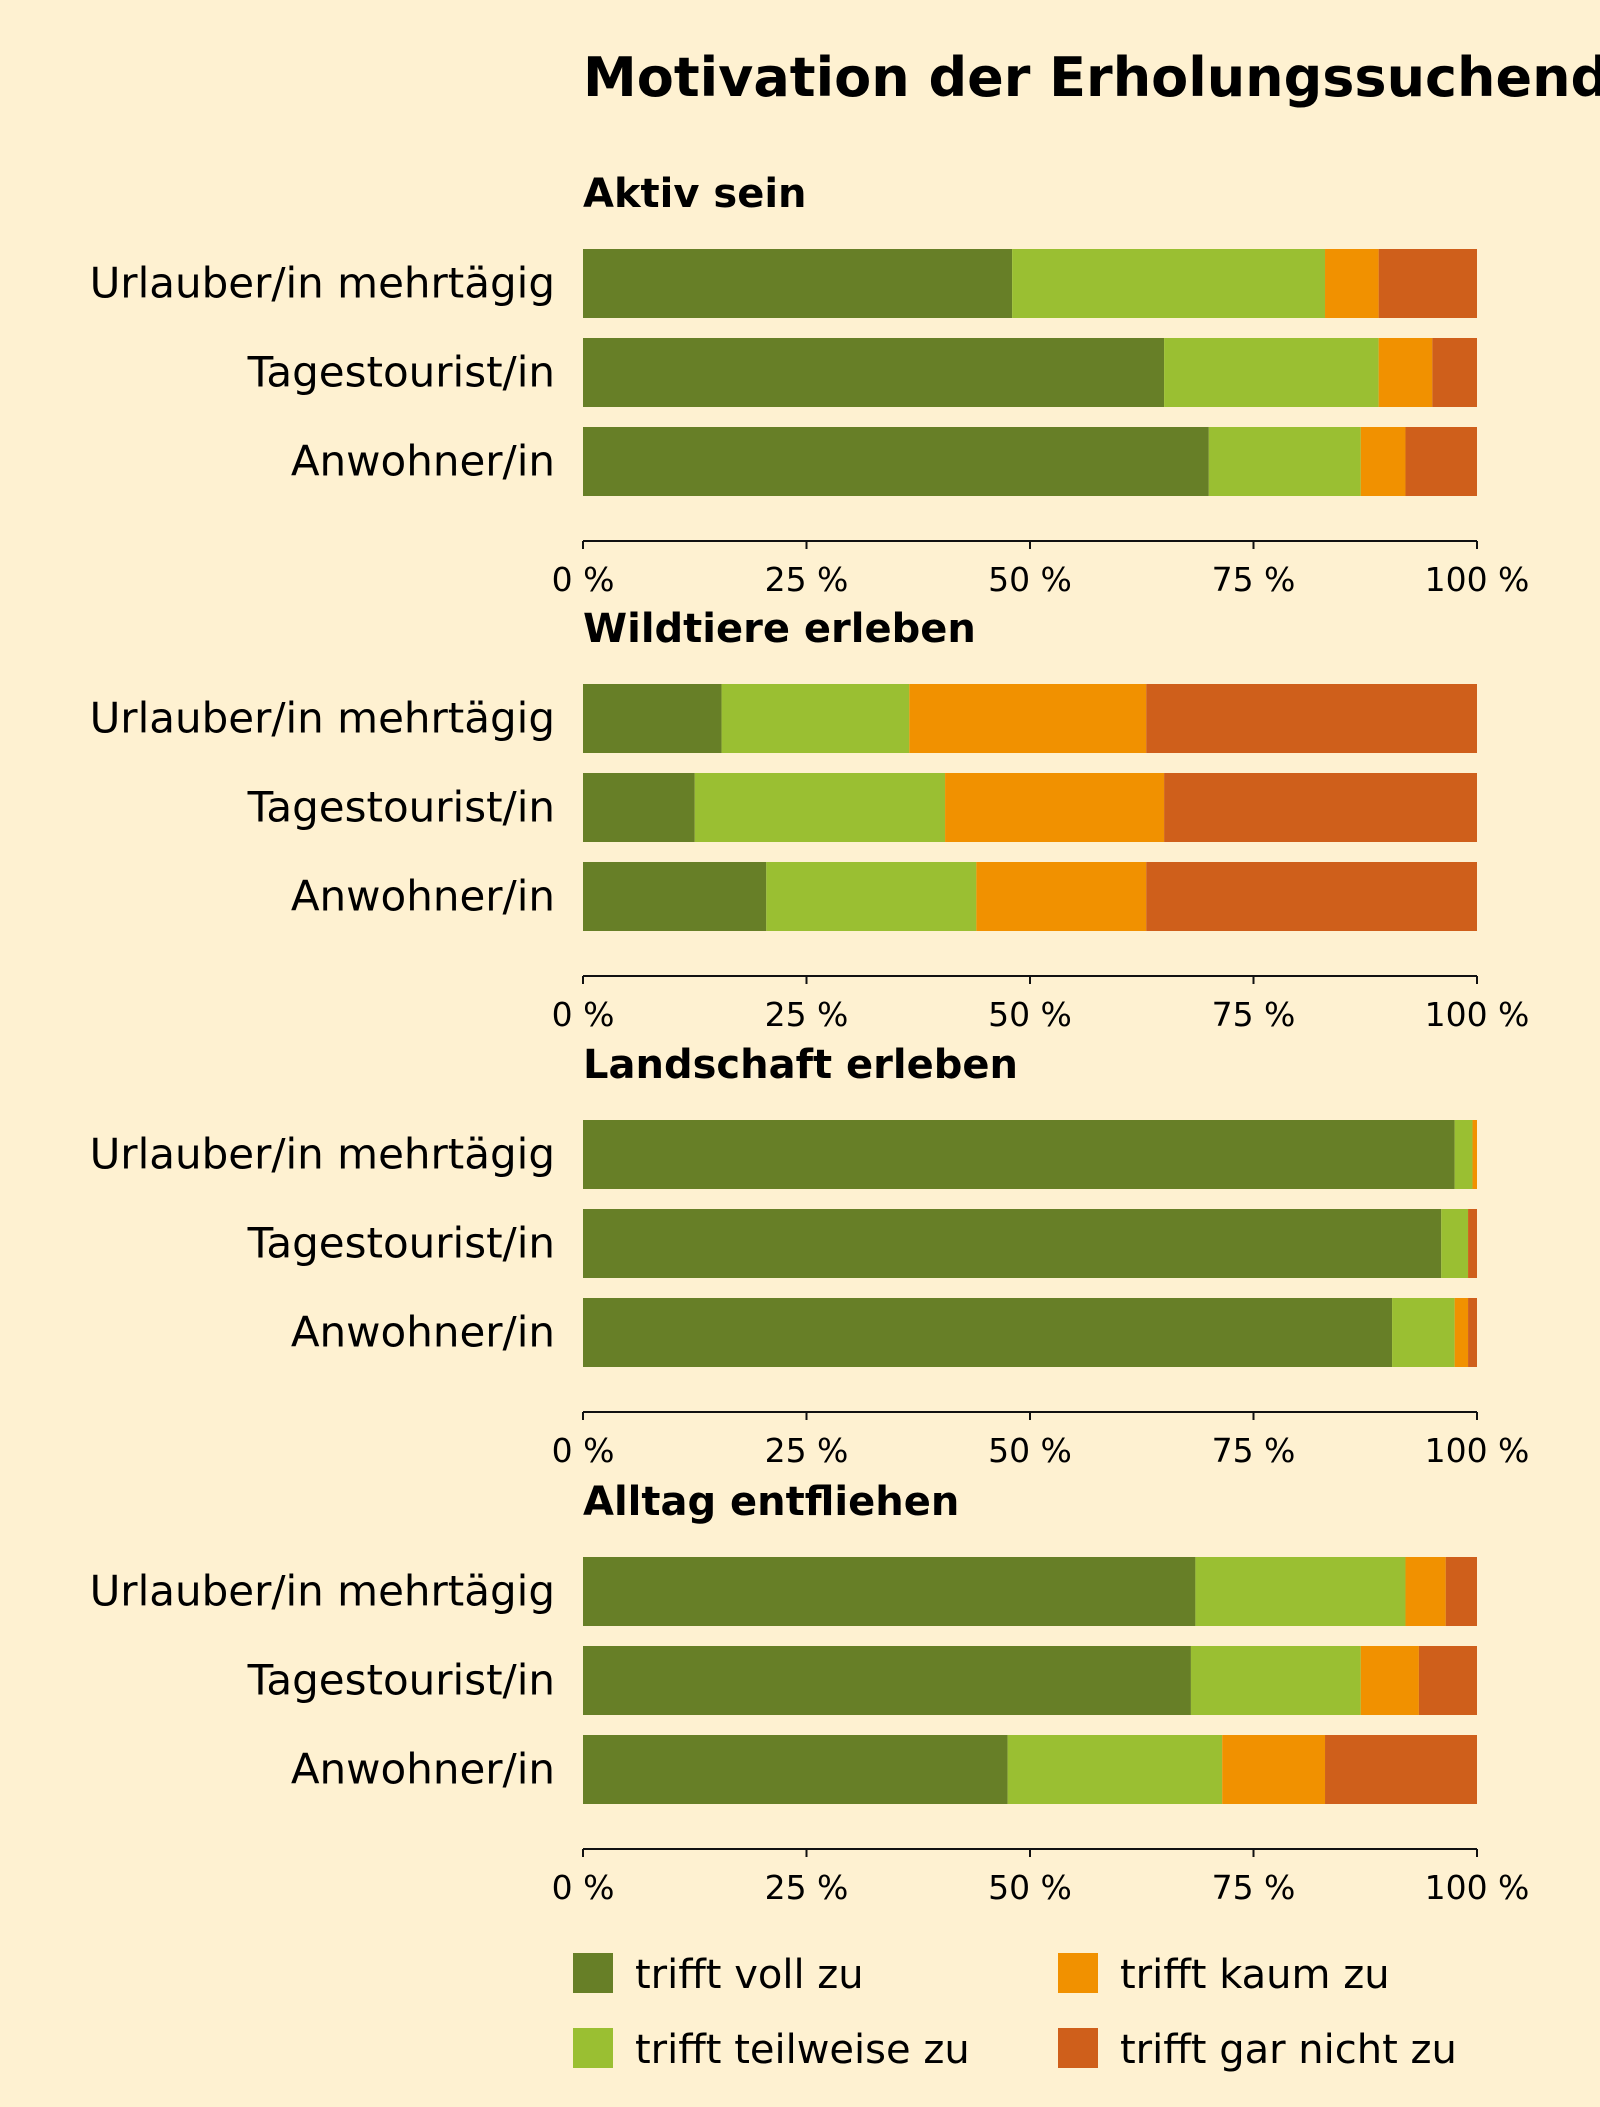  Describe the element at coordinates (1255, 1975) in the screenshot. I see `legend-label: trifft kaum zu` at that location.